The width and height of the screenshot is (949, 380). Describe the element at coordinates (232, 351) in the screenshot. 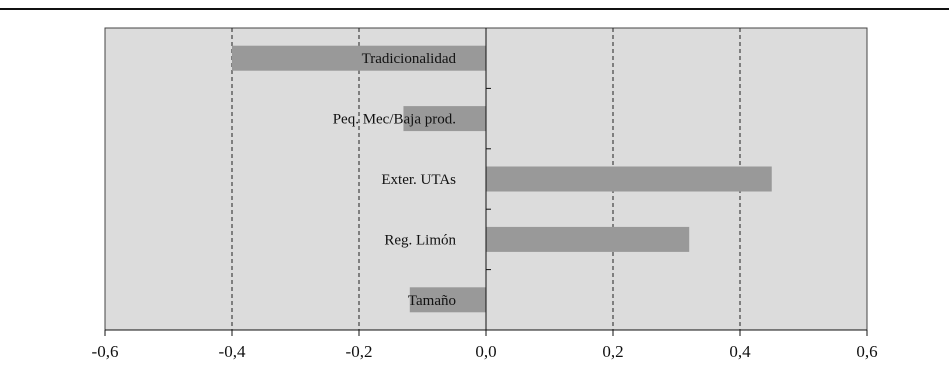

I see `x-tick-label: -0,4` at that location.